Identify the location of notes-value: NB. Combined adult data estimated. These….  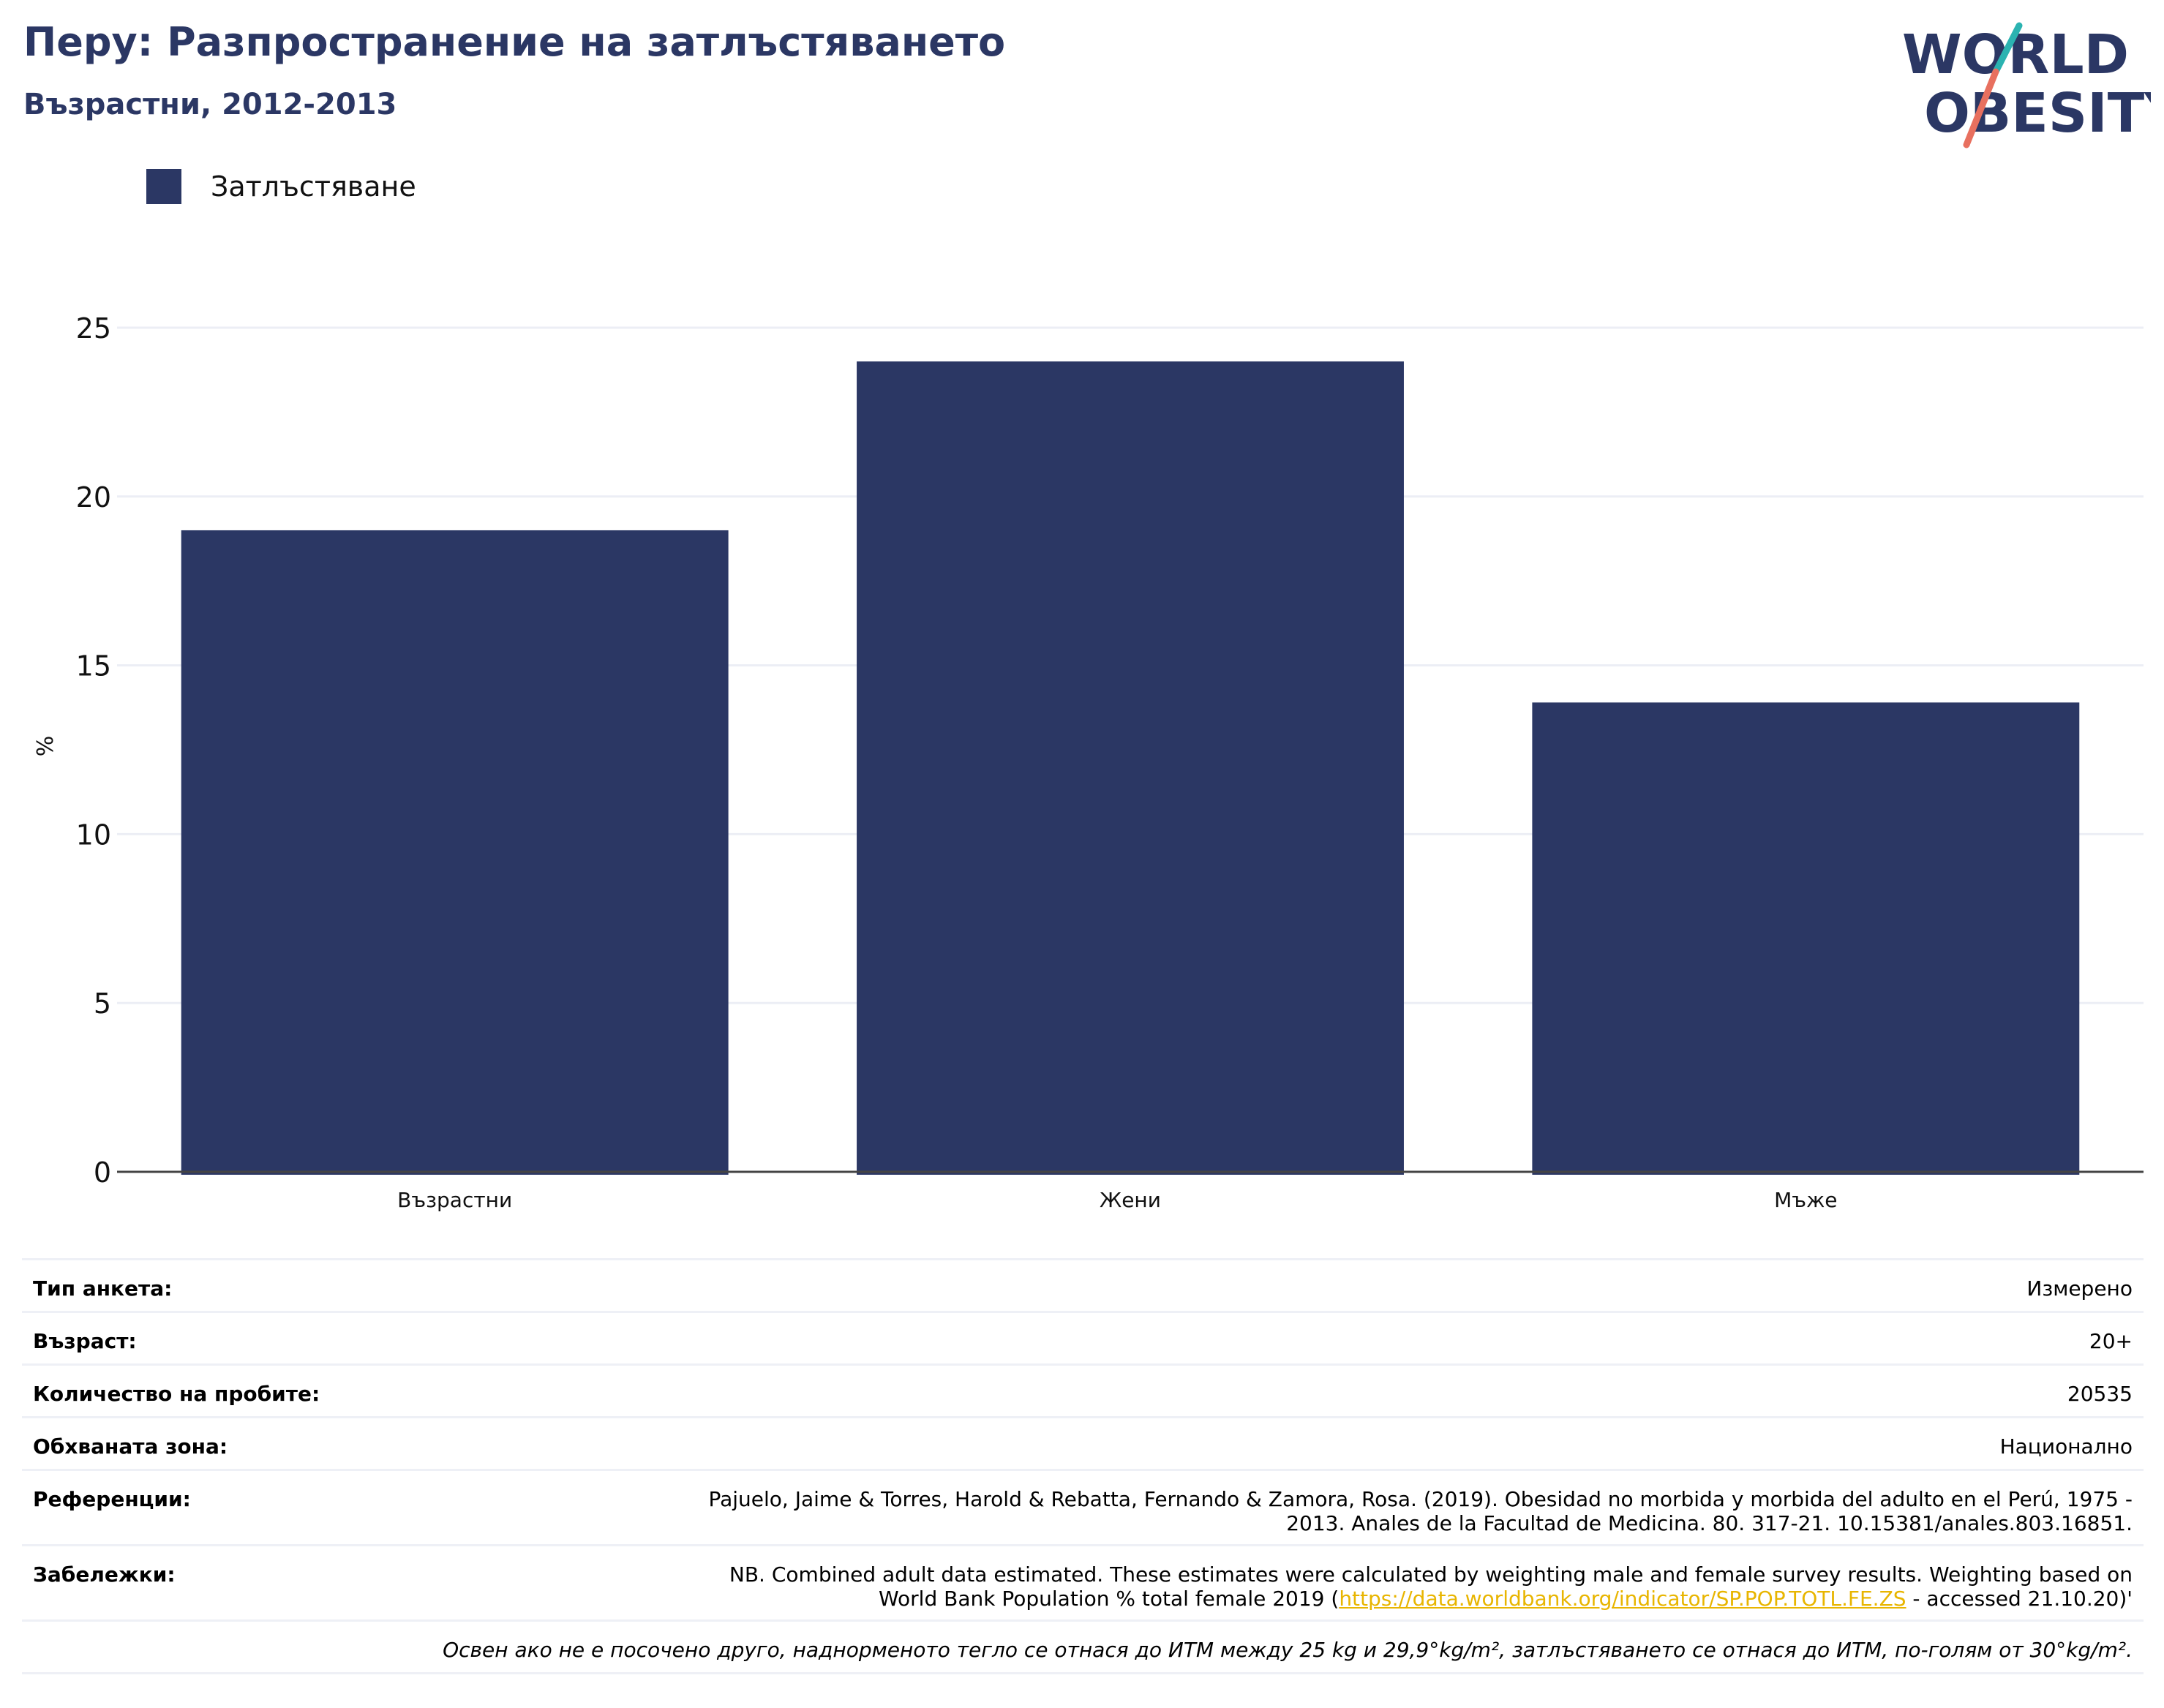
(1431, 1586).